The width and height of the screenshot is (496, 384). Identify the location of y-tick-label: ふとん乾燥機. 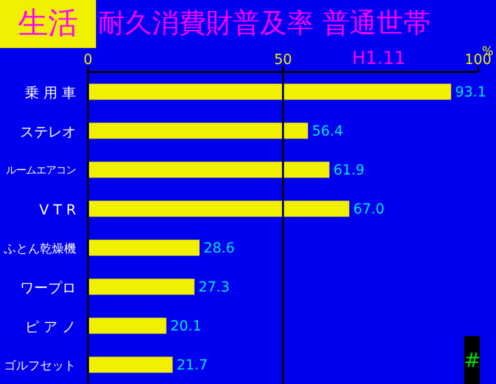
(39, 249).